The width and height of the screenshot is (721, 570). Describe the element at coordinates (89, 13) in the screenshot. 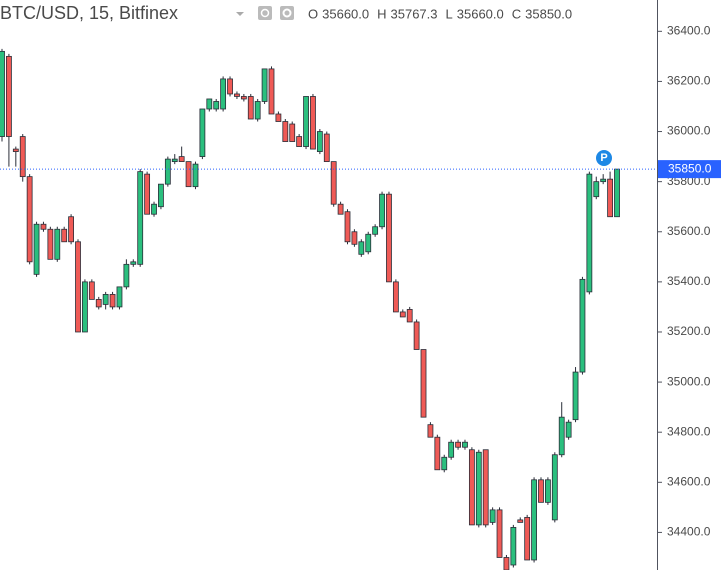

I see `symbol-title: BTC/USD, 15, Bitfinex` at that location.